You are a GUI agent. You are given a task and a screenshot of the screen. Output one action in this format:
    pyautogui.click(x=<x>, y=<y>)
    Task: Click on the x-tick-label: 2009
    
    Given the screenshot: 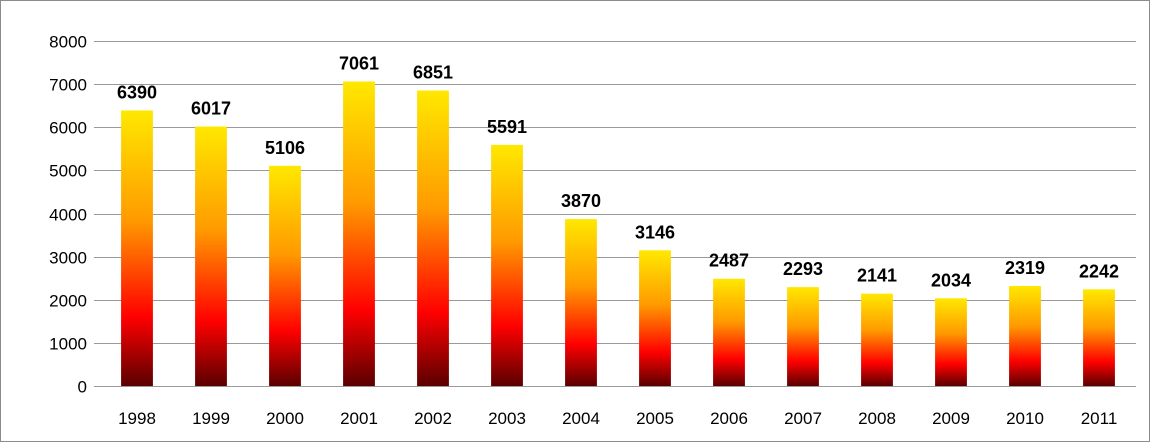 What is the action you would take?
    pyautogui.click(x=951, y=418)
    